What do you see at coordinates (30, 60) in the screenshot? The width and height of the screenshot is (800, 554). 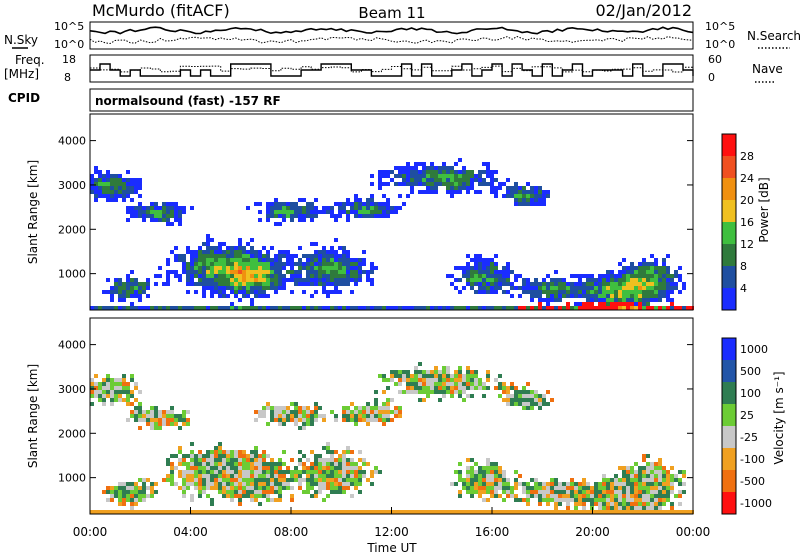 I see `freq-label: Freq.` at bounding box center [30, 60].